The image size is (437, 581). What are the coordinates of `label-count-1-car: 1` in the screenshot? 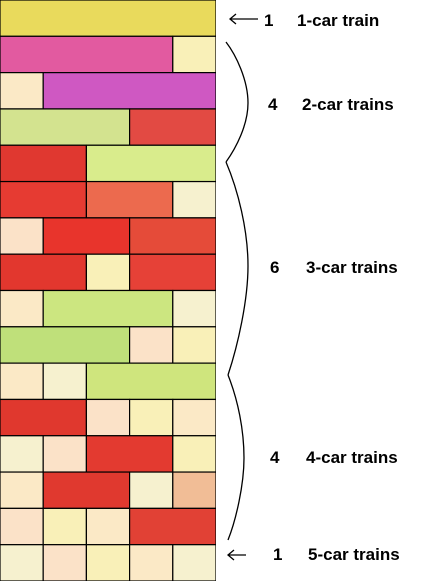 It's located at (269, 20).